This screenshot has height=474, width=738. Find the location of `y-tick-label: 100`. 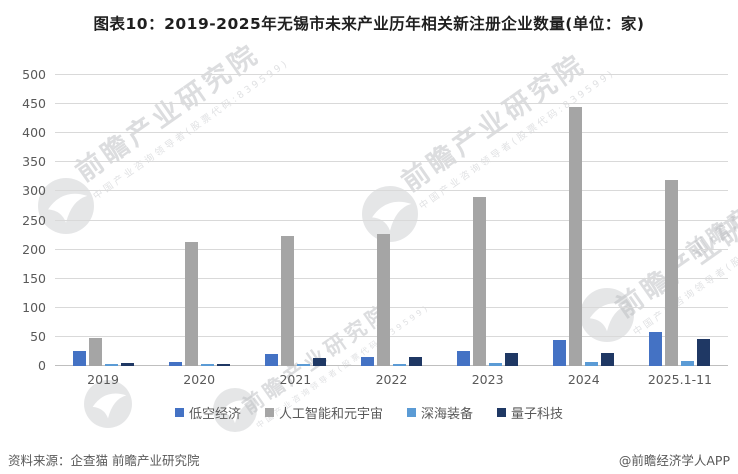

y-tick-label: 100 is located at coordinates (34, 307).